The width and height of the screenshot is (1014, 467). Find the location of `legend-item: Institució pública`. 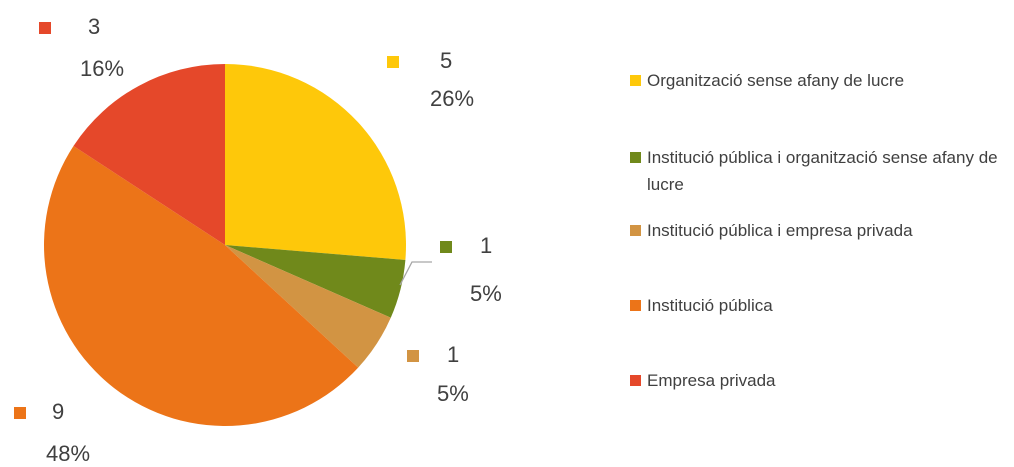

legend-item: Institució pública is located at coordinates (820, 305).